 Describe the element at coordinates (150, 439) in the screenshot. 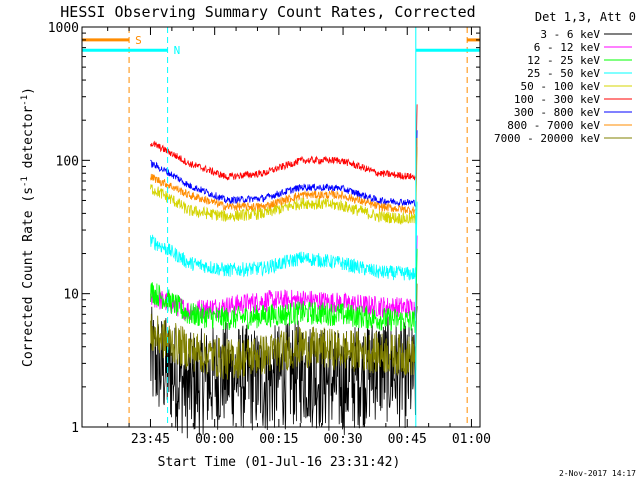

I see `x-tick-label: 23:45` at that location.